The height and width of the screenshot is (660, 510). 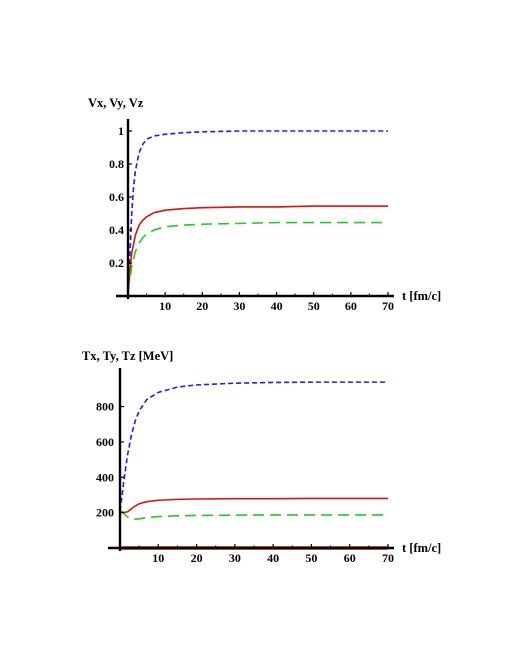 What do you see at coordinates (116, 263) in the screenshot?
I see `y-tick-label: 0.2` at bounding box center [116, 263].